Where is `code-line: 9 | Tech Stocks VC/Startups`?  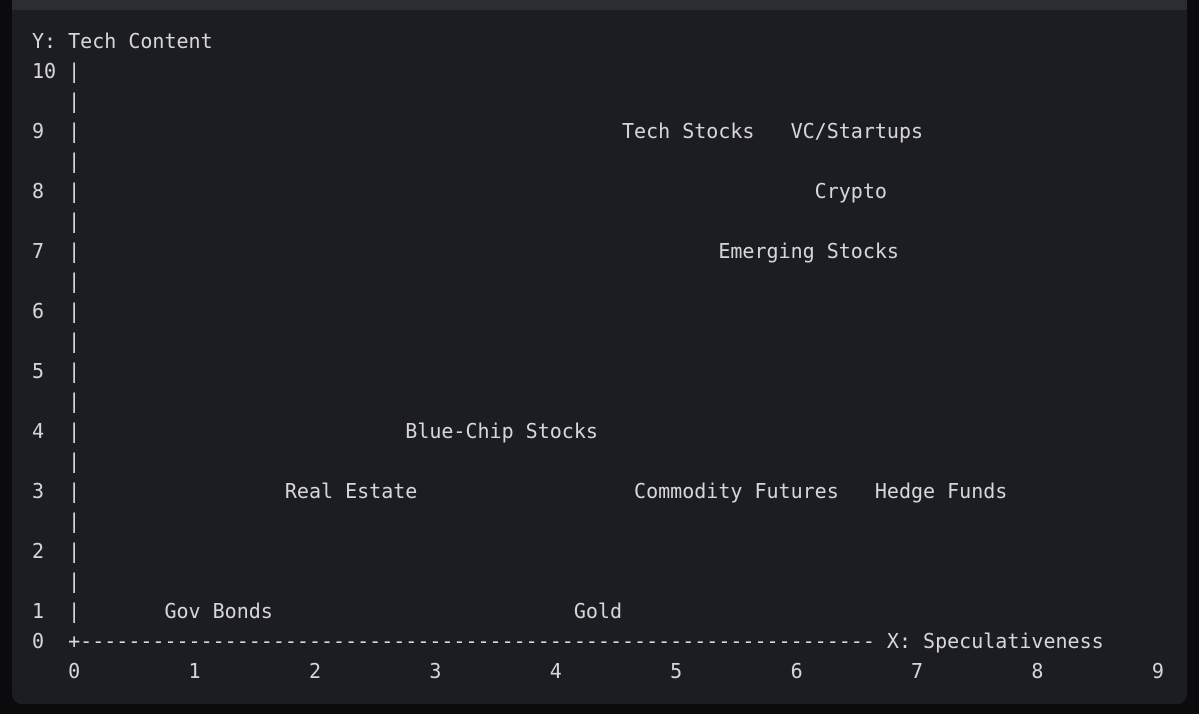
code-line: 9 | Tech Stocks VC/Startups is located at coordinates (478, 131).